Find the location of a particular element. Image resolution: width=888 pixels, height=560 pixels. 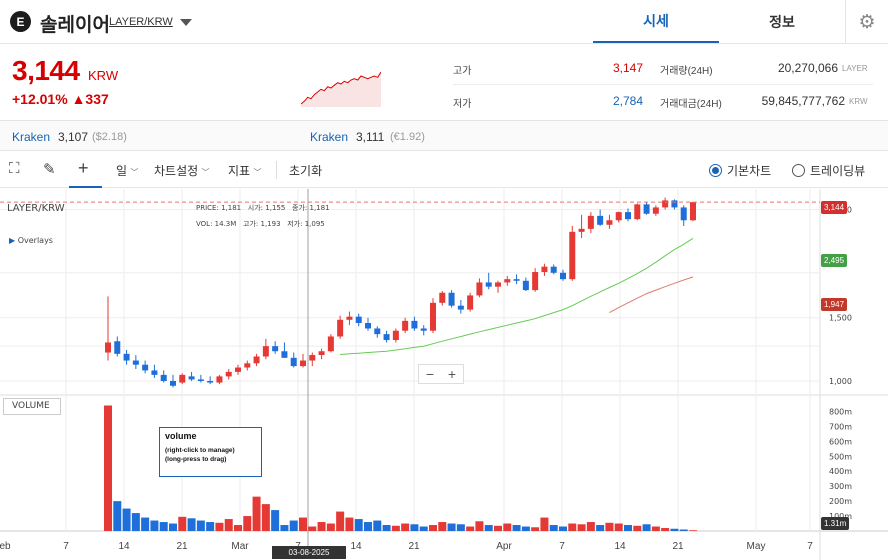

basic-chart-label: 기본차트 is located at coordinates (749, 171).